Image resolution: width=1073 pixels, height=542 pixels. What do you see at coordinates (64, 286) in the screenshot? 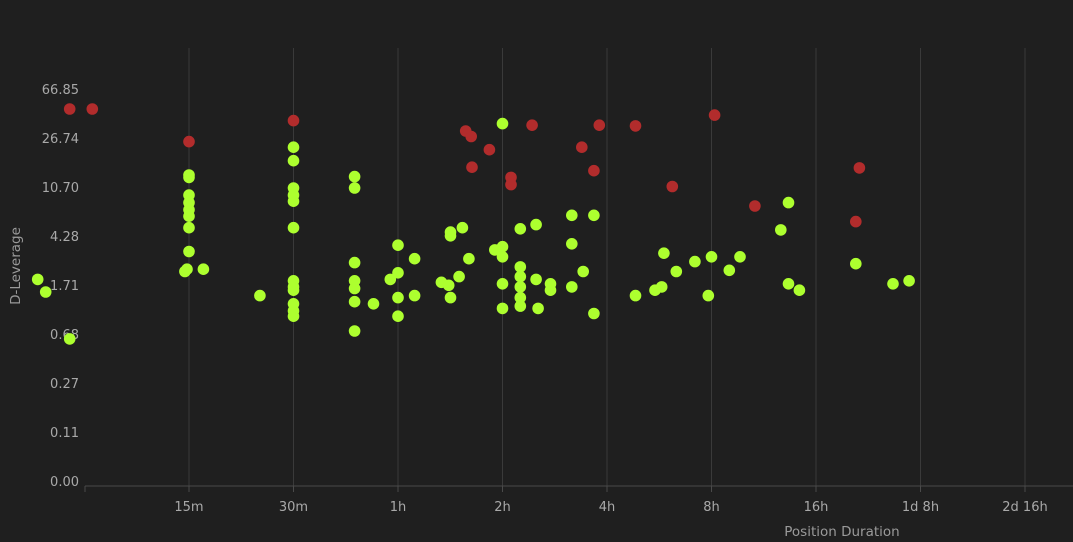
I see `y-tick-label: 1.71` at bounding box center [64, 286].